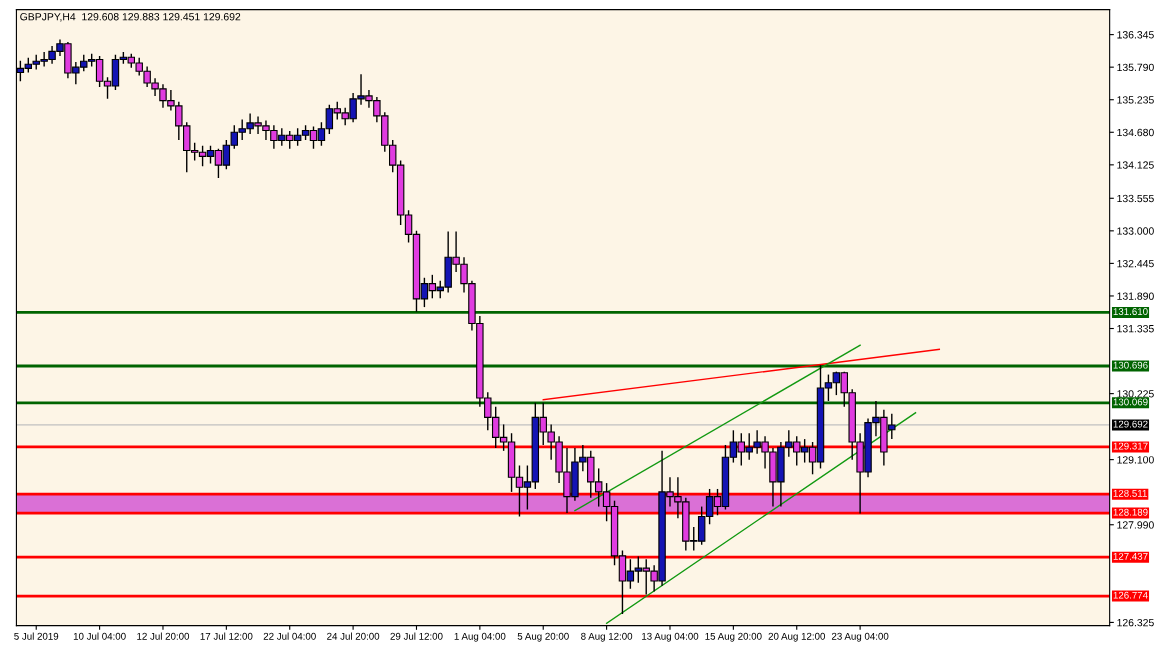 This screenshot has height=645, width=1173. Describe the element at coordinates (1130, 446) in the screenshot. I see `ref-line-label: 129.317` at that location.